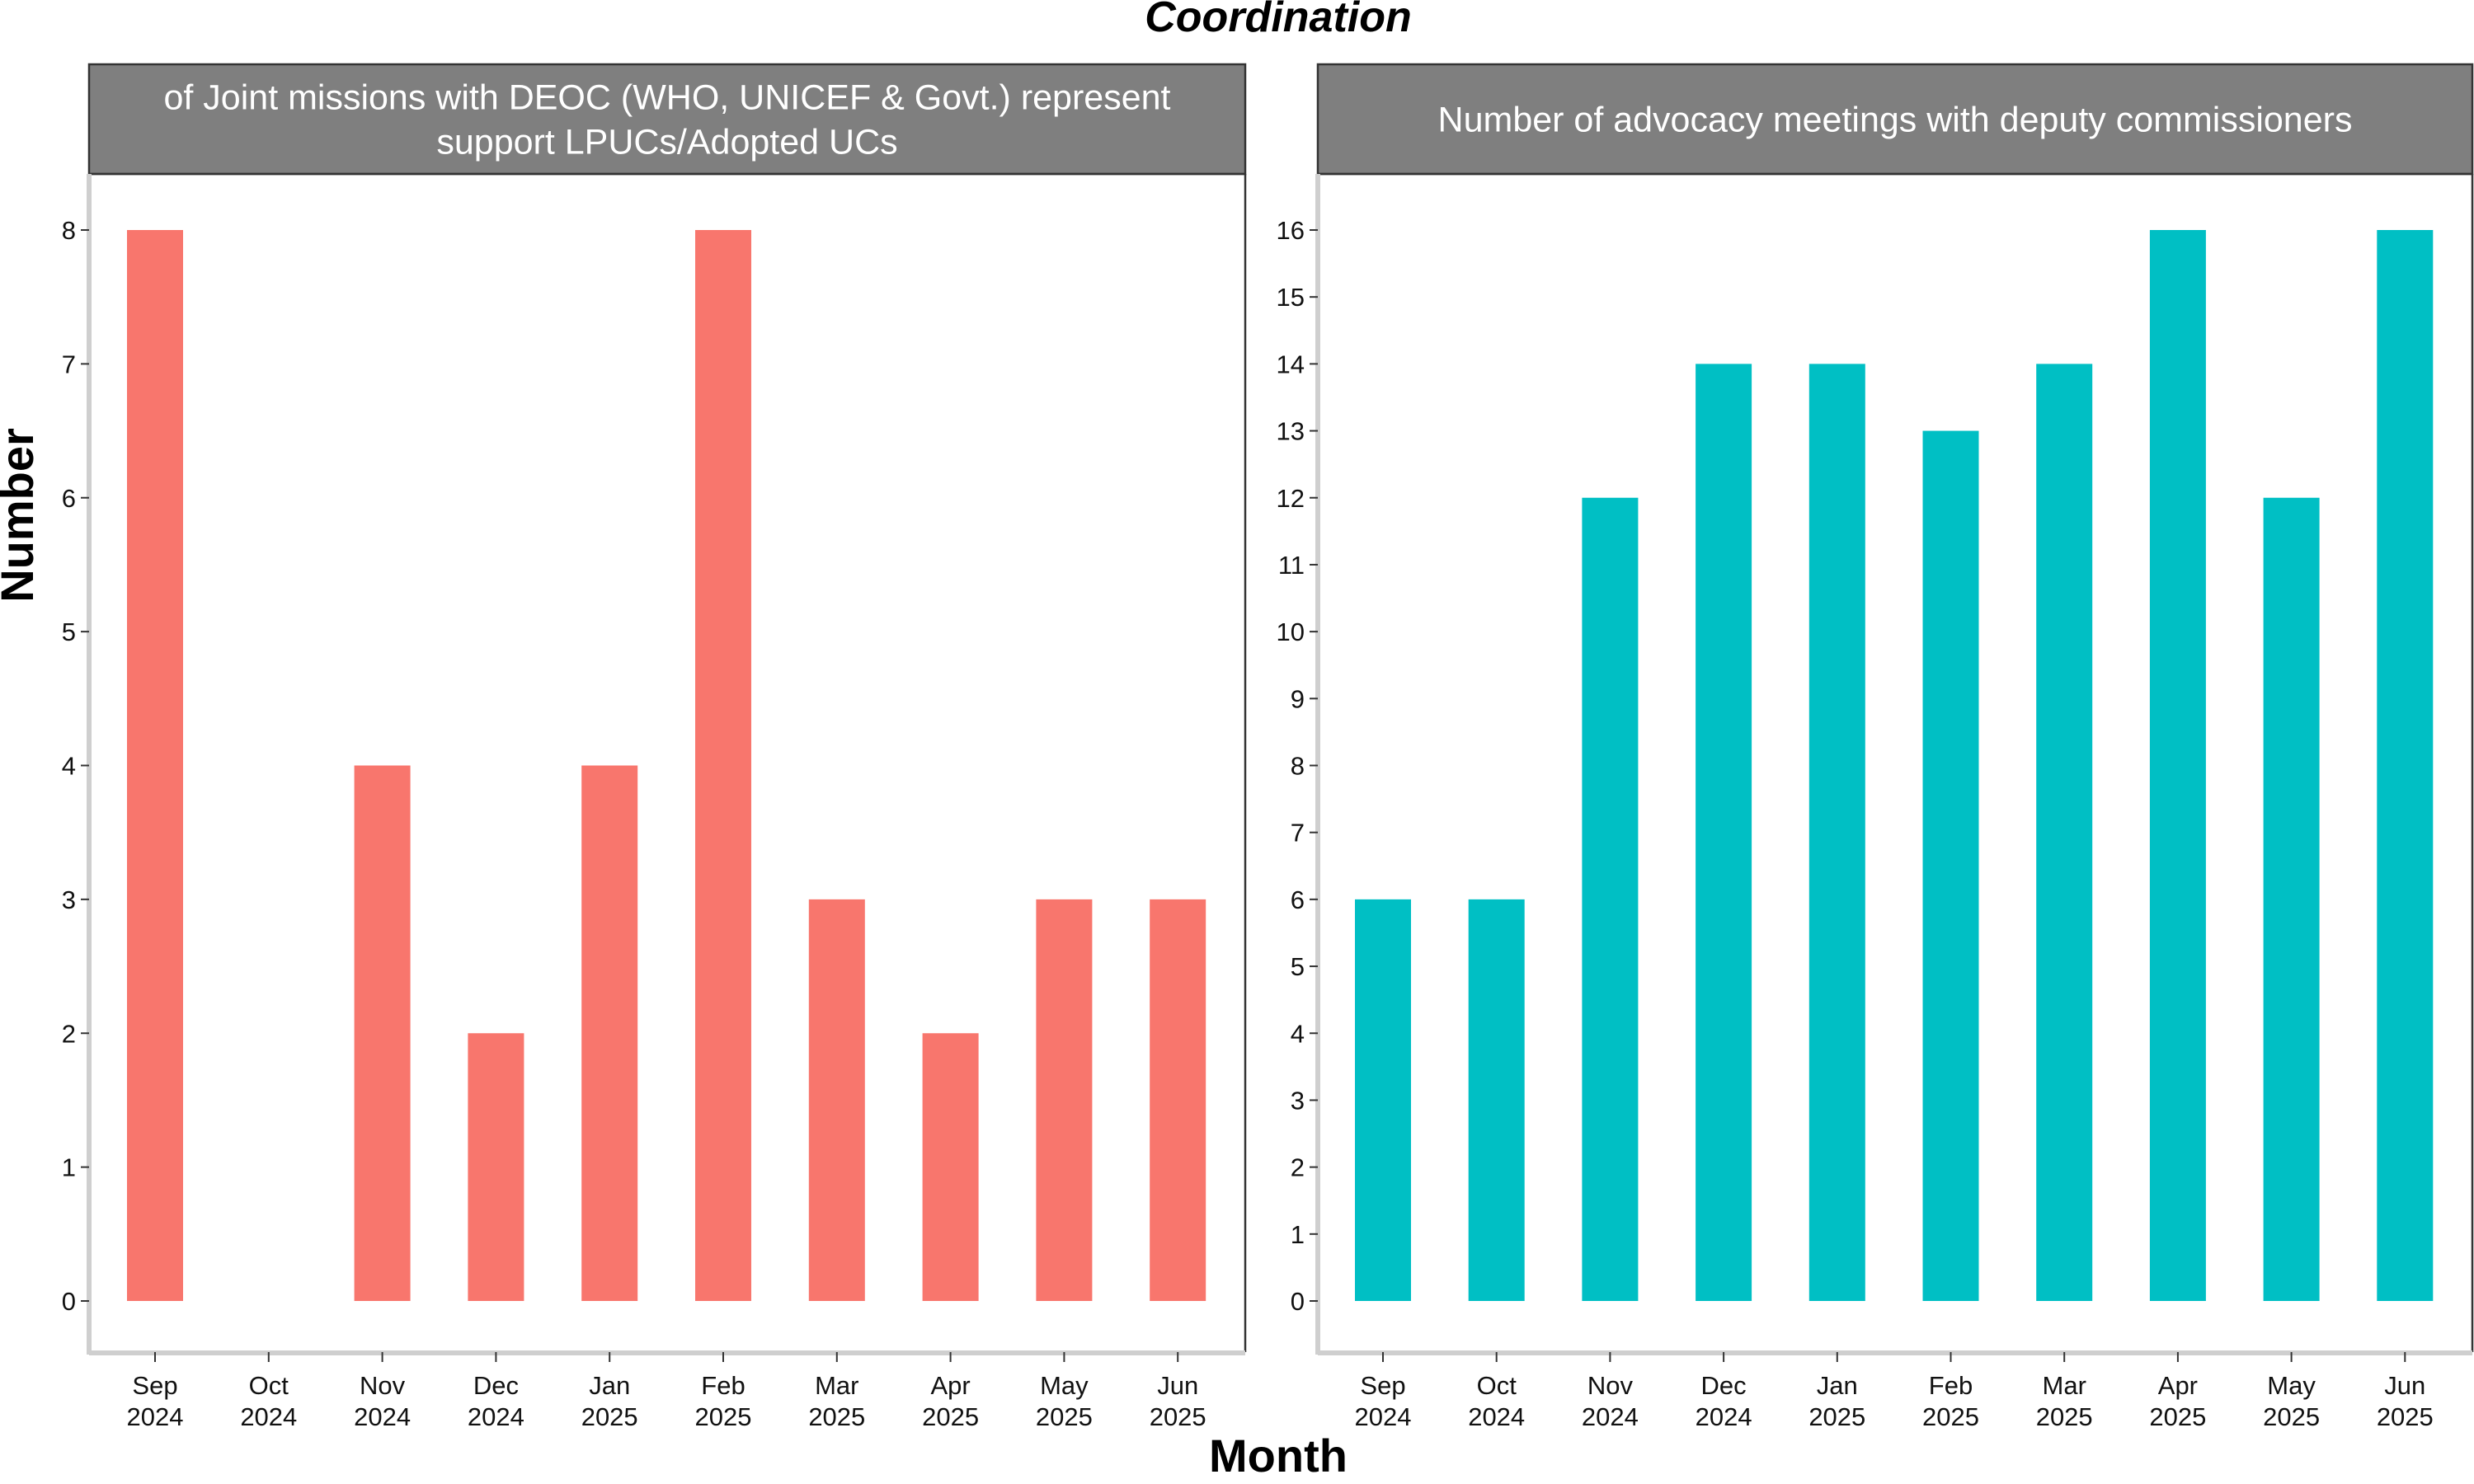 The height and width of the screenshot is (1484, 2474). Describe the element at coordinates (1278, 20) in the screenshot. I see `chart-title: Coordination` at that location.